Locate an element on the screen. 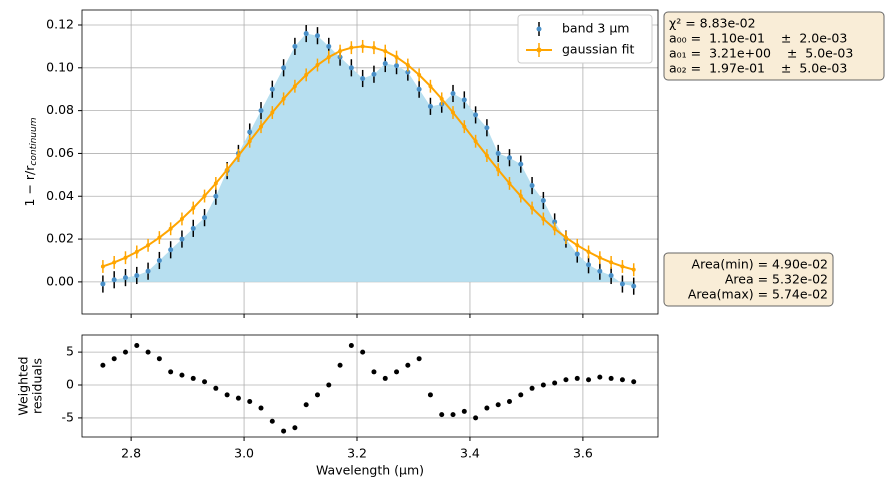  y-tick-label: 0.02 is located at coordinates (60, 238).